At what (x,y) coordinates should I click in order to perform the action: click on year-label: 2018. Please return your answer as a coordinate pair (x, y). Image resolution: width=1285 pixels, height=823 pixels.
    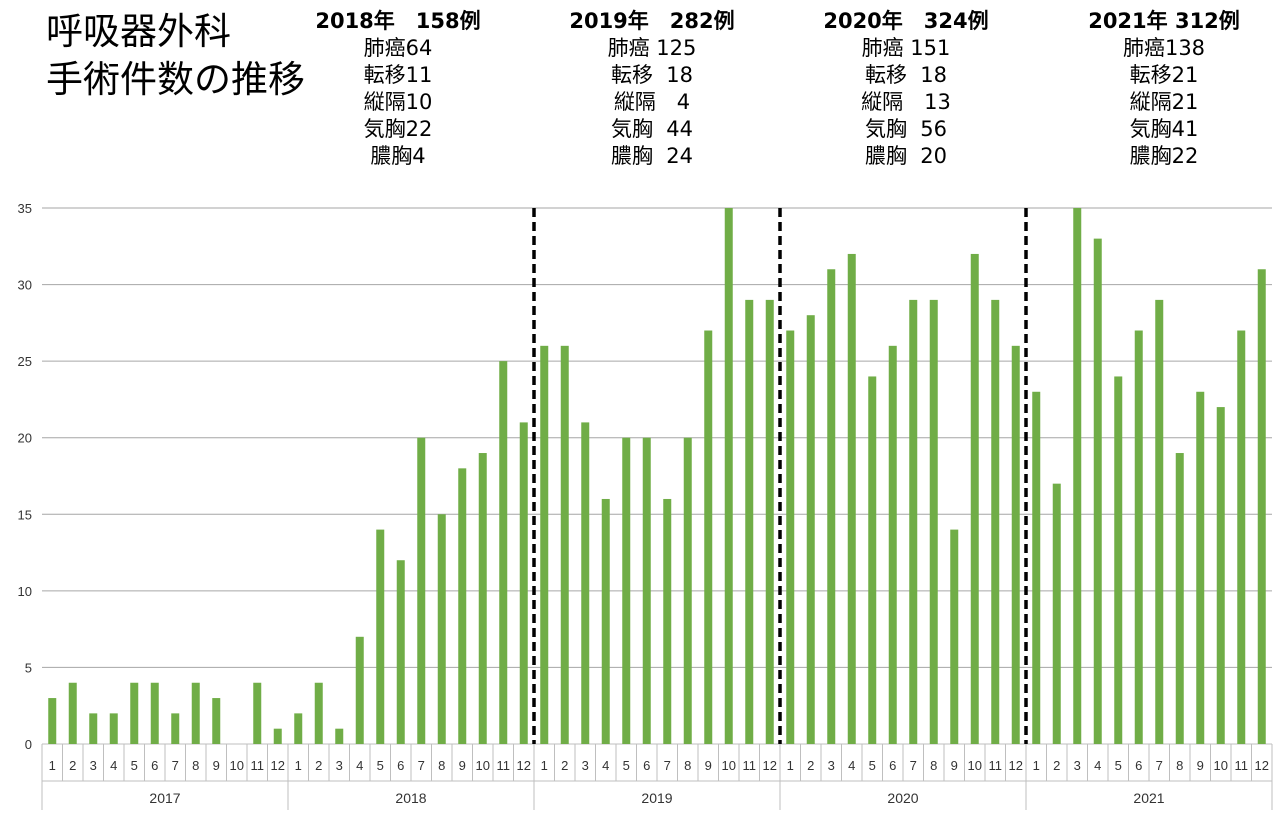
    Looking at the image, I should click on (410, 798).